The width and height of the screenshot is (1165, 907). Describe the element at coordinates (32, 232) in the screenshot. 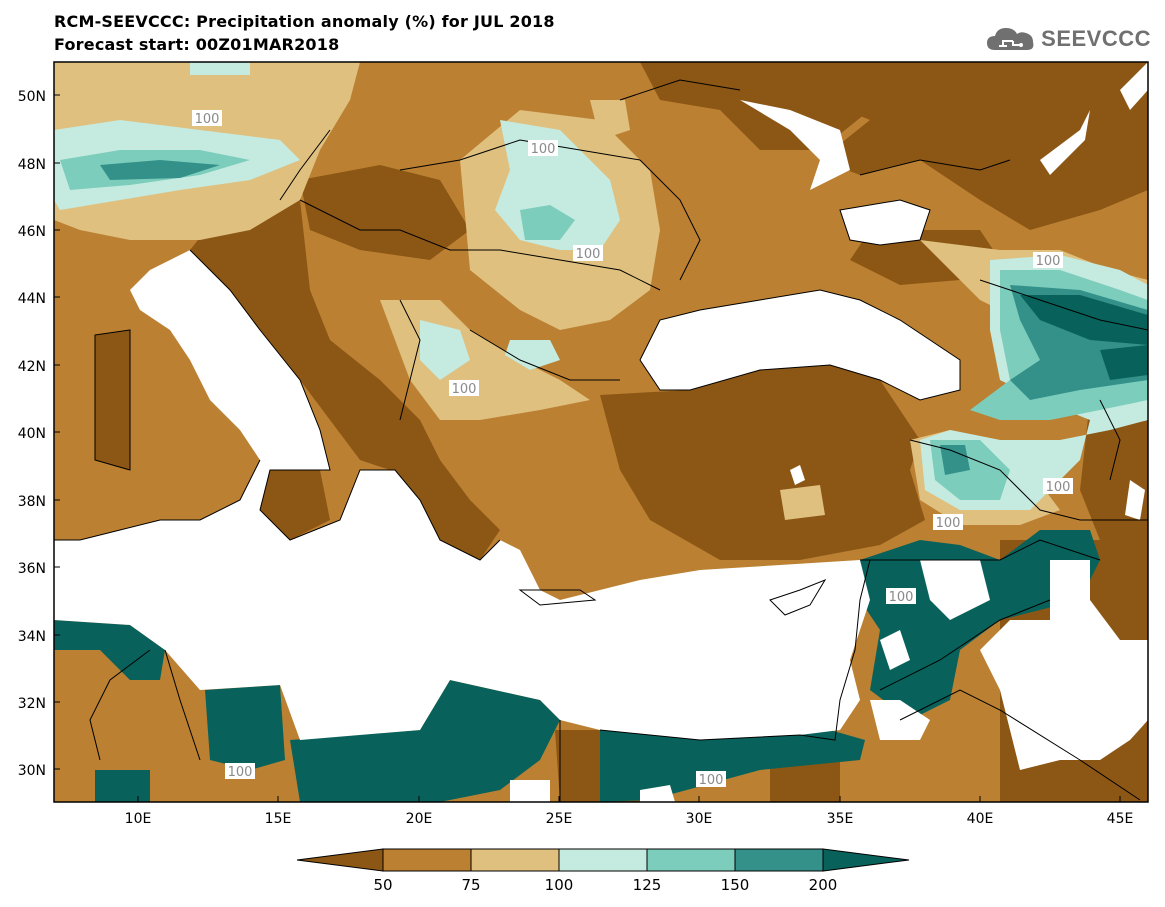

I see `lat-tick-label: 46N` at that location.